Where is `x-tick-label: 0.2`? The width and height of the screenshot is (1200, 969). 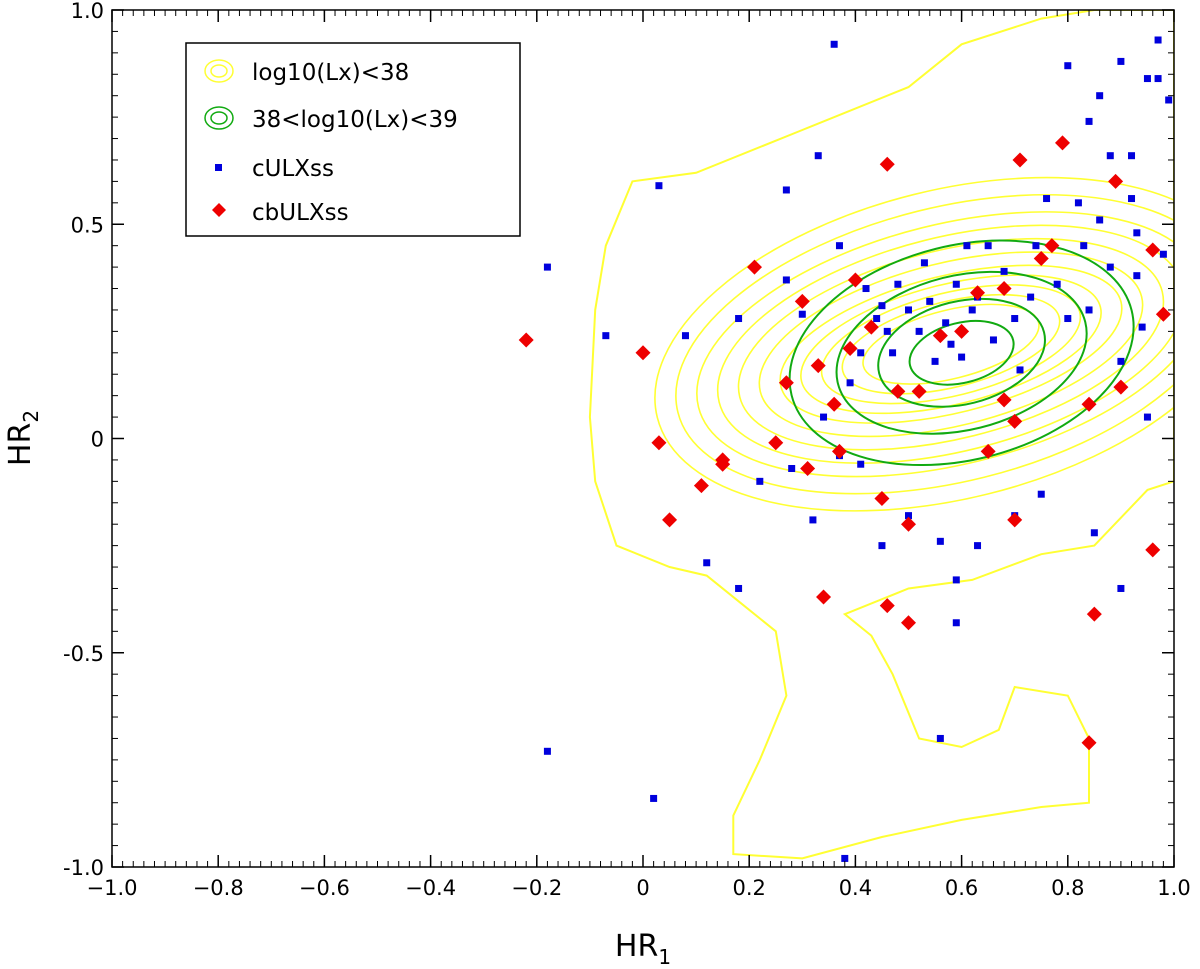
x-tick-label: 0.2 is located at coordinates (748, 888).